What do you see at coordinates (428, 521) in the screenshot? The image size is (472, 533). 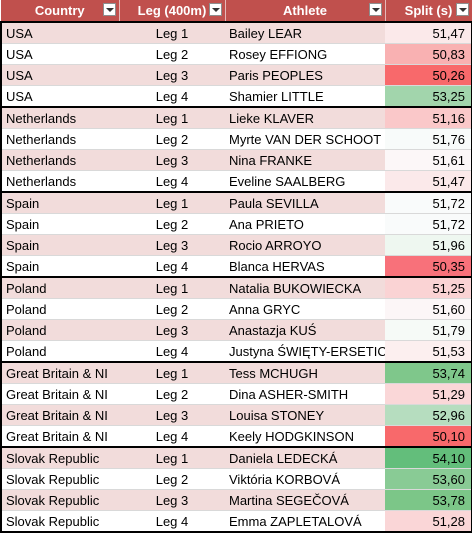 I see `split-cell: 51,28` at bounding box center [428, 521].